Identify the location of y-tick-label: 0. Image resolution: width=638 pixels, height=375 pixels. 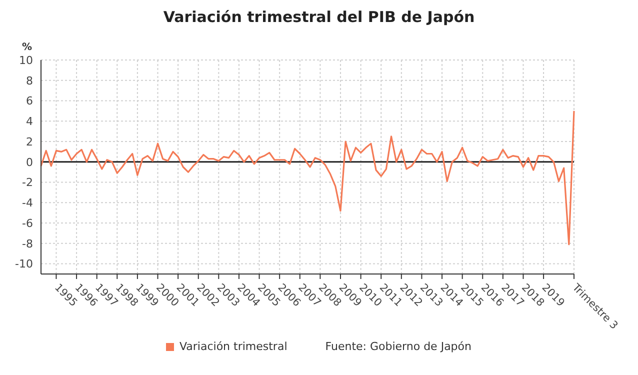
(29, 162).